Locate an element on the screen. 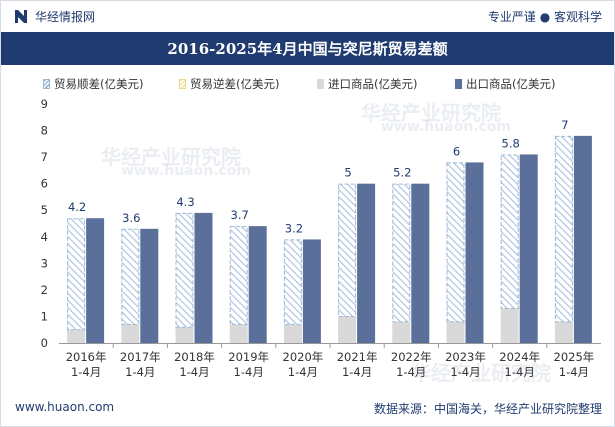 This screenshot has width=615, height=427. data-label-surplus: 5 is located at coordinates (347, 173).